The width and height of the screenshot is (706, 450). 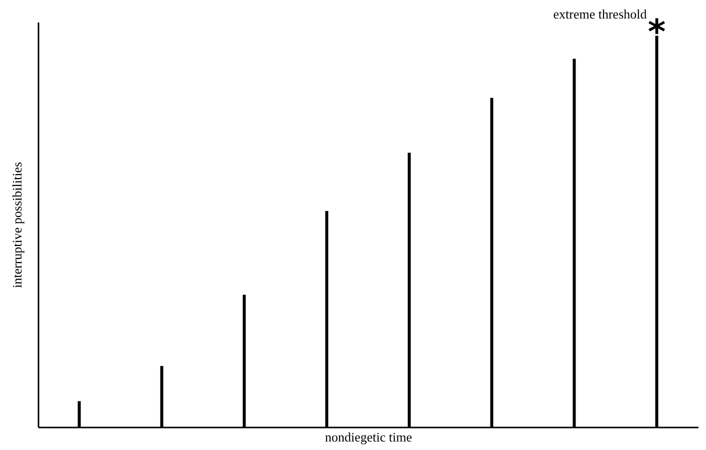 What do you see at coordinates (368, 437) in the screenshot?
I see `x-axis-title: nondiegetic time` at bounding box center [368, 437].